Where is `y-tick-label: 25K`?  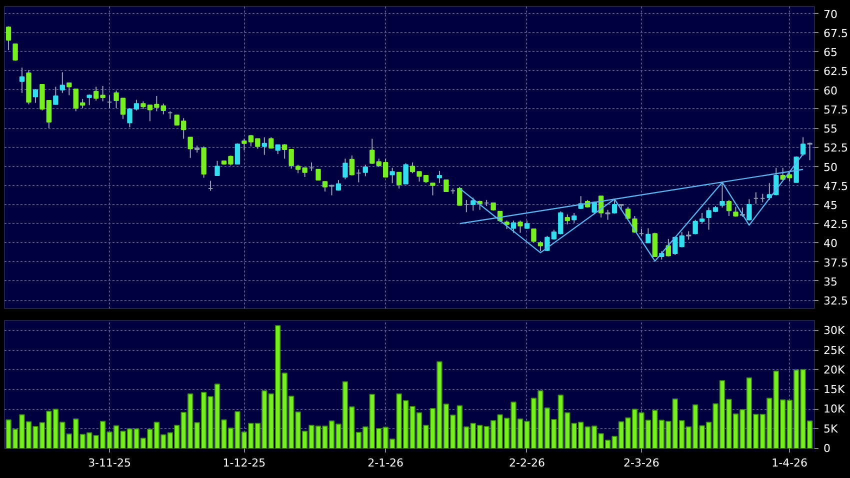 y-tick-label: 25K is located at coordinates (835, 350).